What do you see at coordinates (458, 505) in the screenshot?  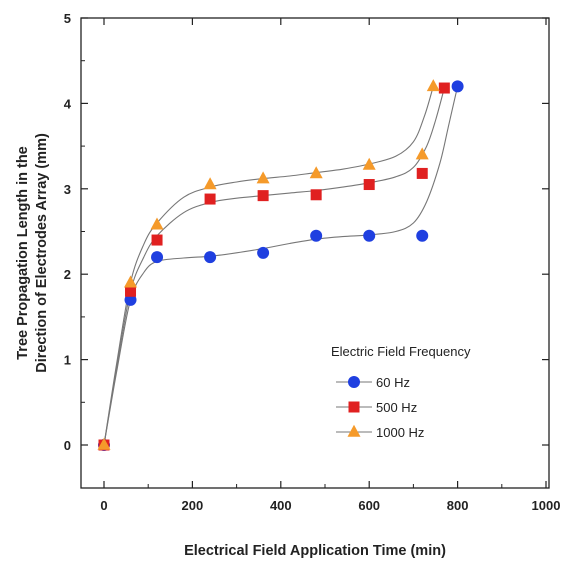 I see `x-tick-label: 800` at bounding box center [458, 505].